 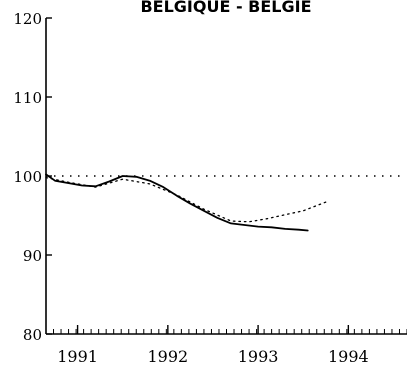 I want to click on series-line-solid, so click(x=177, y=202).